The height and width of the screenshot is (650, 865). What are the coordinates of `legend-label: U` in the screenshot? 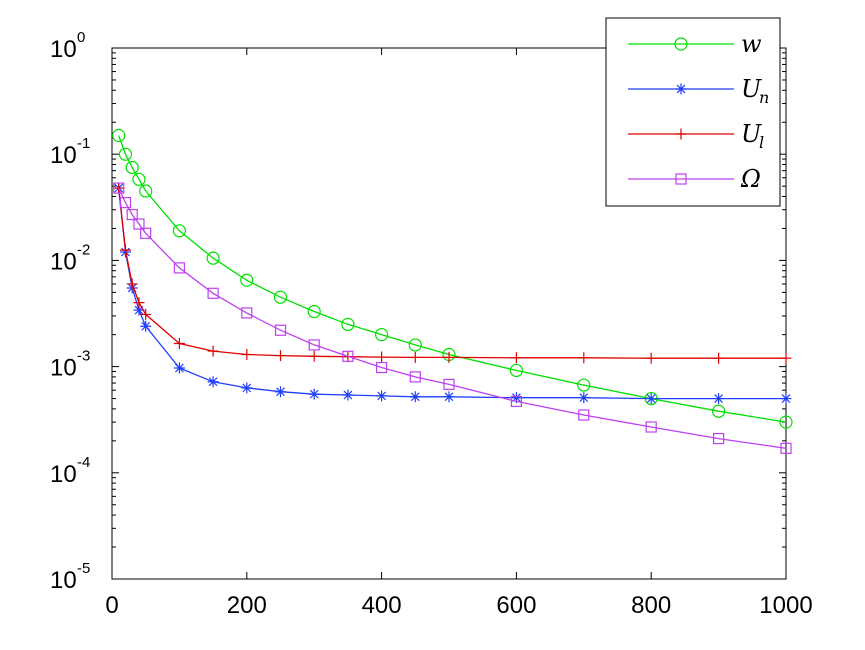 It's located at (751, 89).